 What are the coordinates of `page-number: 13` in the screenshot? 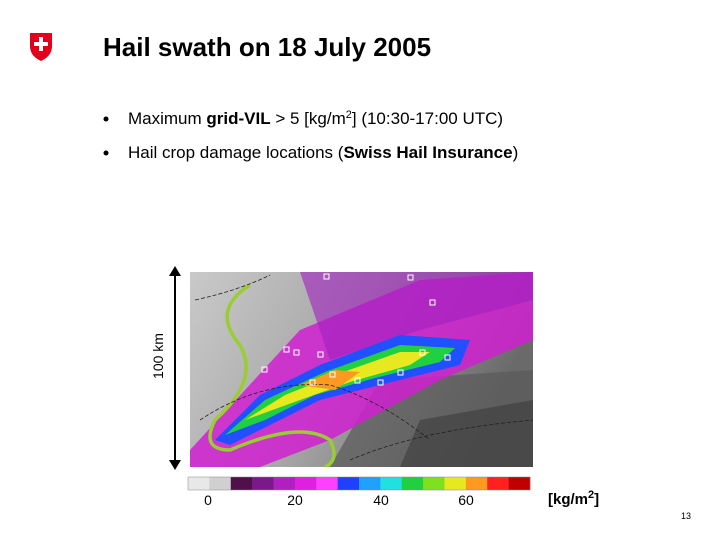 It's located at (686, 516).